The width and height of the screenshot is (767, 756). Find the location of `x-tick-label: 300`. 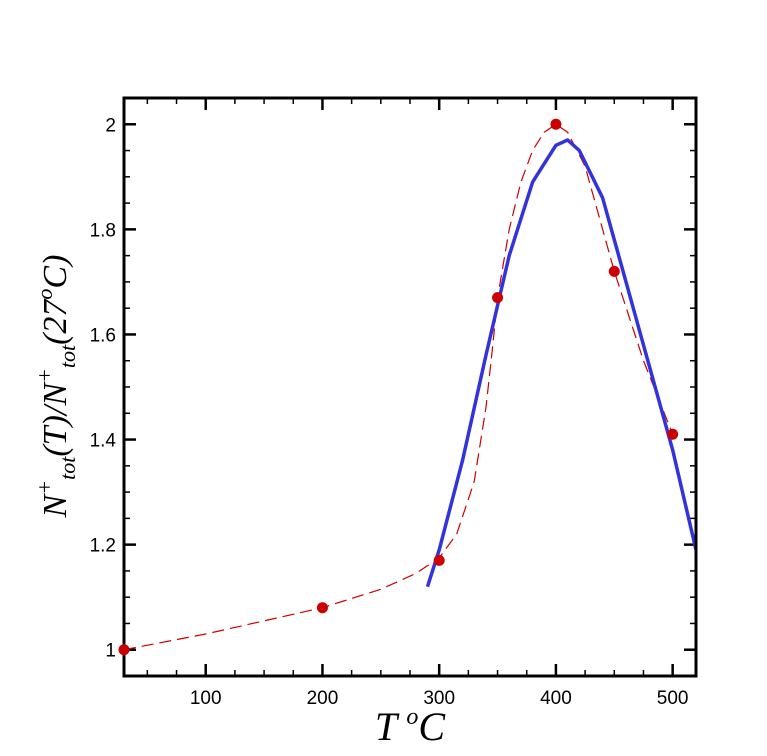

x-tick-label: 300 is located at coordinates (439, 698).